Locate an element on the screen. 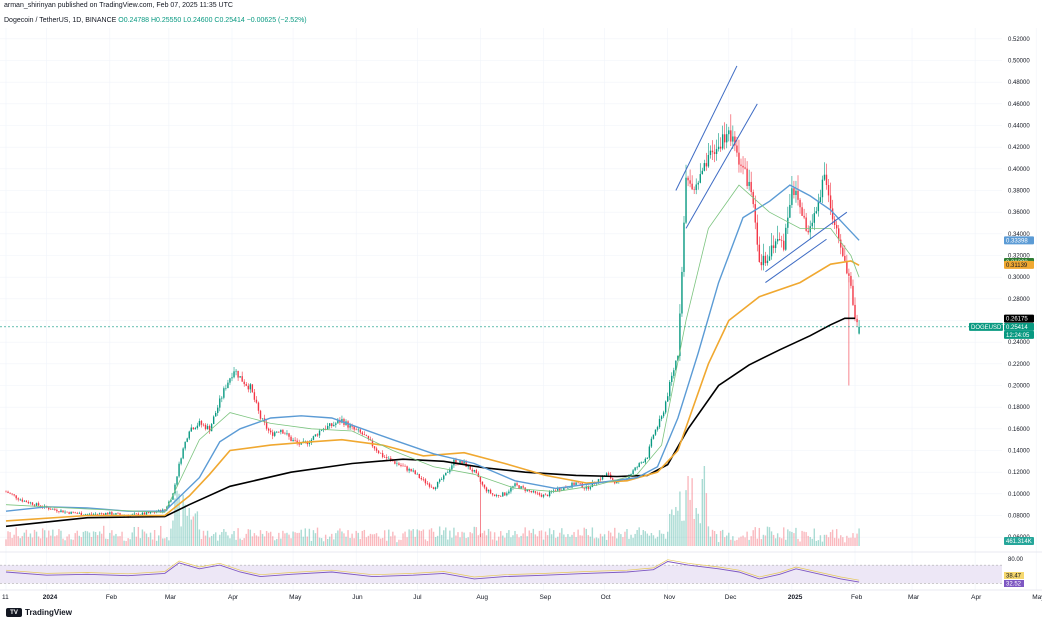  symbol-title: Dogecoin / TetherUS, 1D, BINANCE is located at coordinates (60, 20).